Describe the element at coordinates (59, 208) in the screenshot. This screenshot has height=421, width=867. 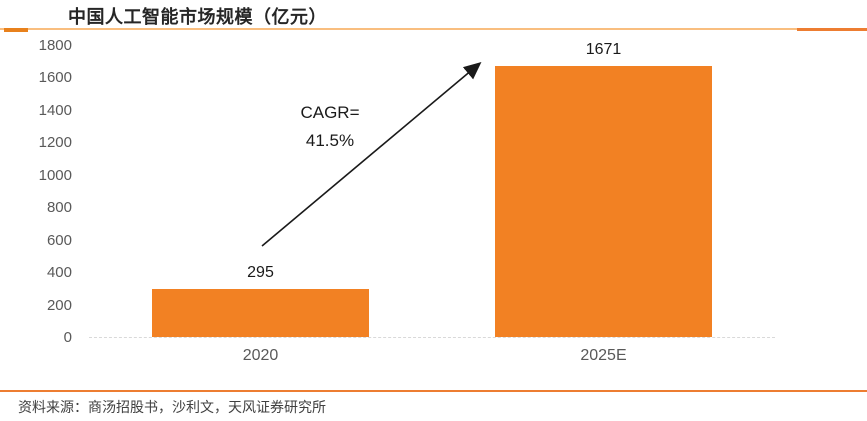
I see `y-tick-label: 800` at that location.